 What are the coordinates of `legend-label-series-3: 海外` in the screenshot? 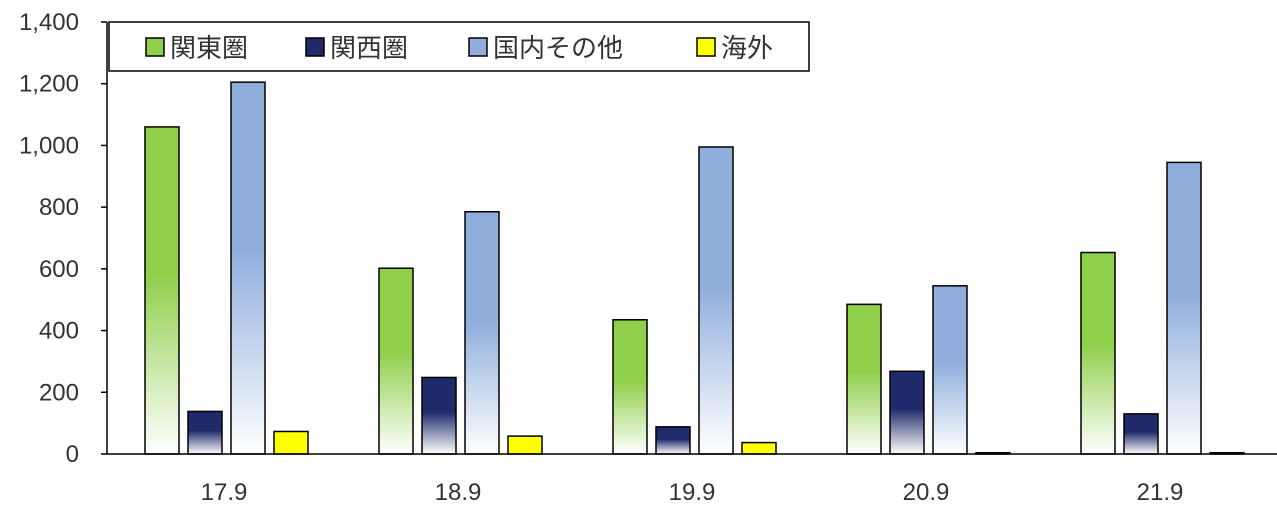 It's located at (747, 49).